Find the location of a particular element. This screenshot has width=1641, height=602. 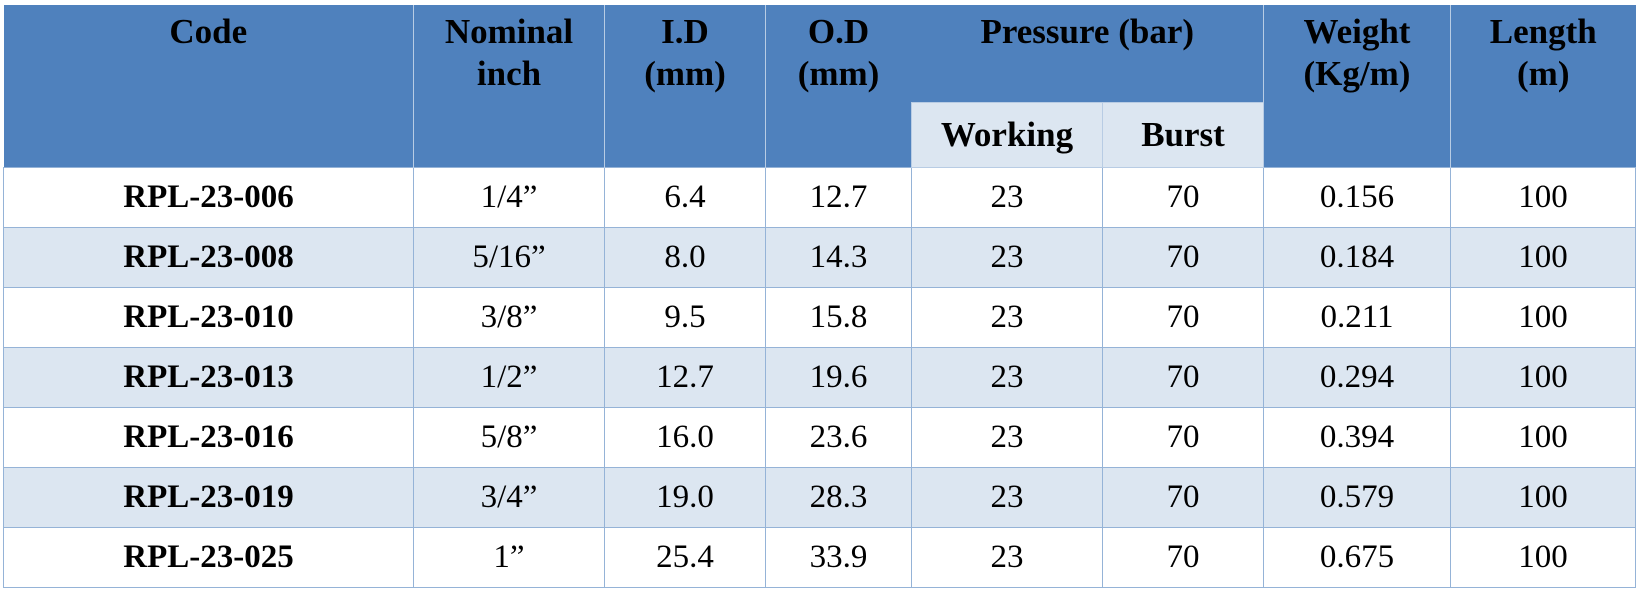

value-cell: 9.5 is located at coordinates (685, 317).